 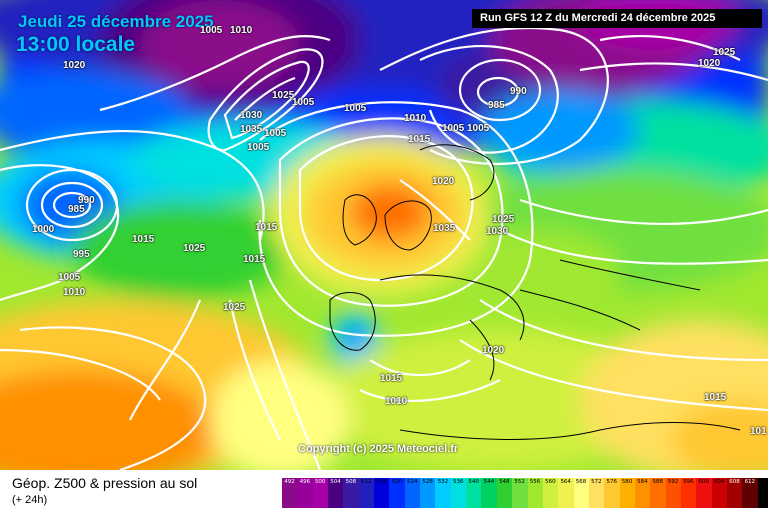 What do you see at coordinates (642, 493) in the screenshot?
I see `scale-cell: 584` at bounding box center [642, 493].